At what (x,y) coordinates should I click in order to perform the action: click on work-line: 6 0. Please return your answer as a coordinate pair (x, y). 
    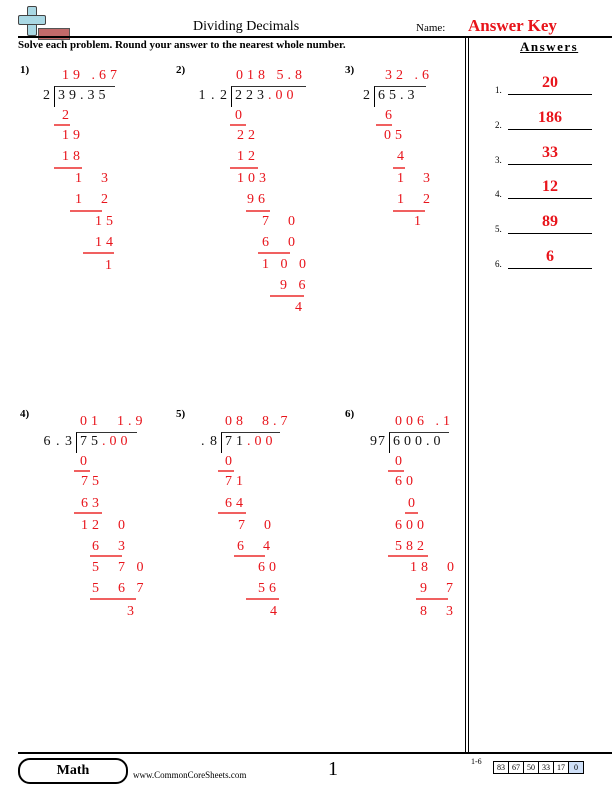
    Looking at the image, I should click on (280, 242).